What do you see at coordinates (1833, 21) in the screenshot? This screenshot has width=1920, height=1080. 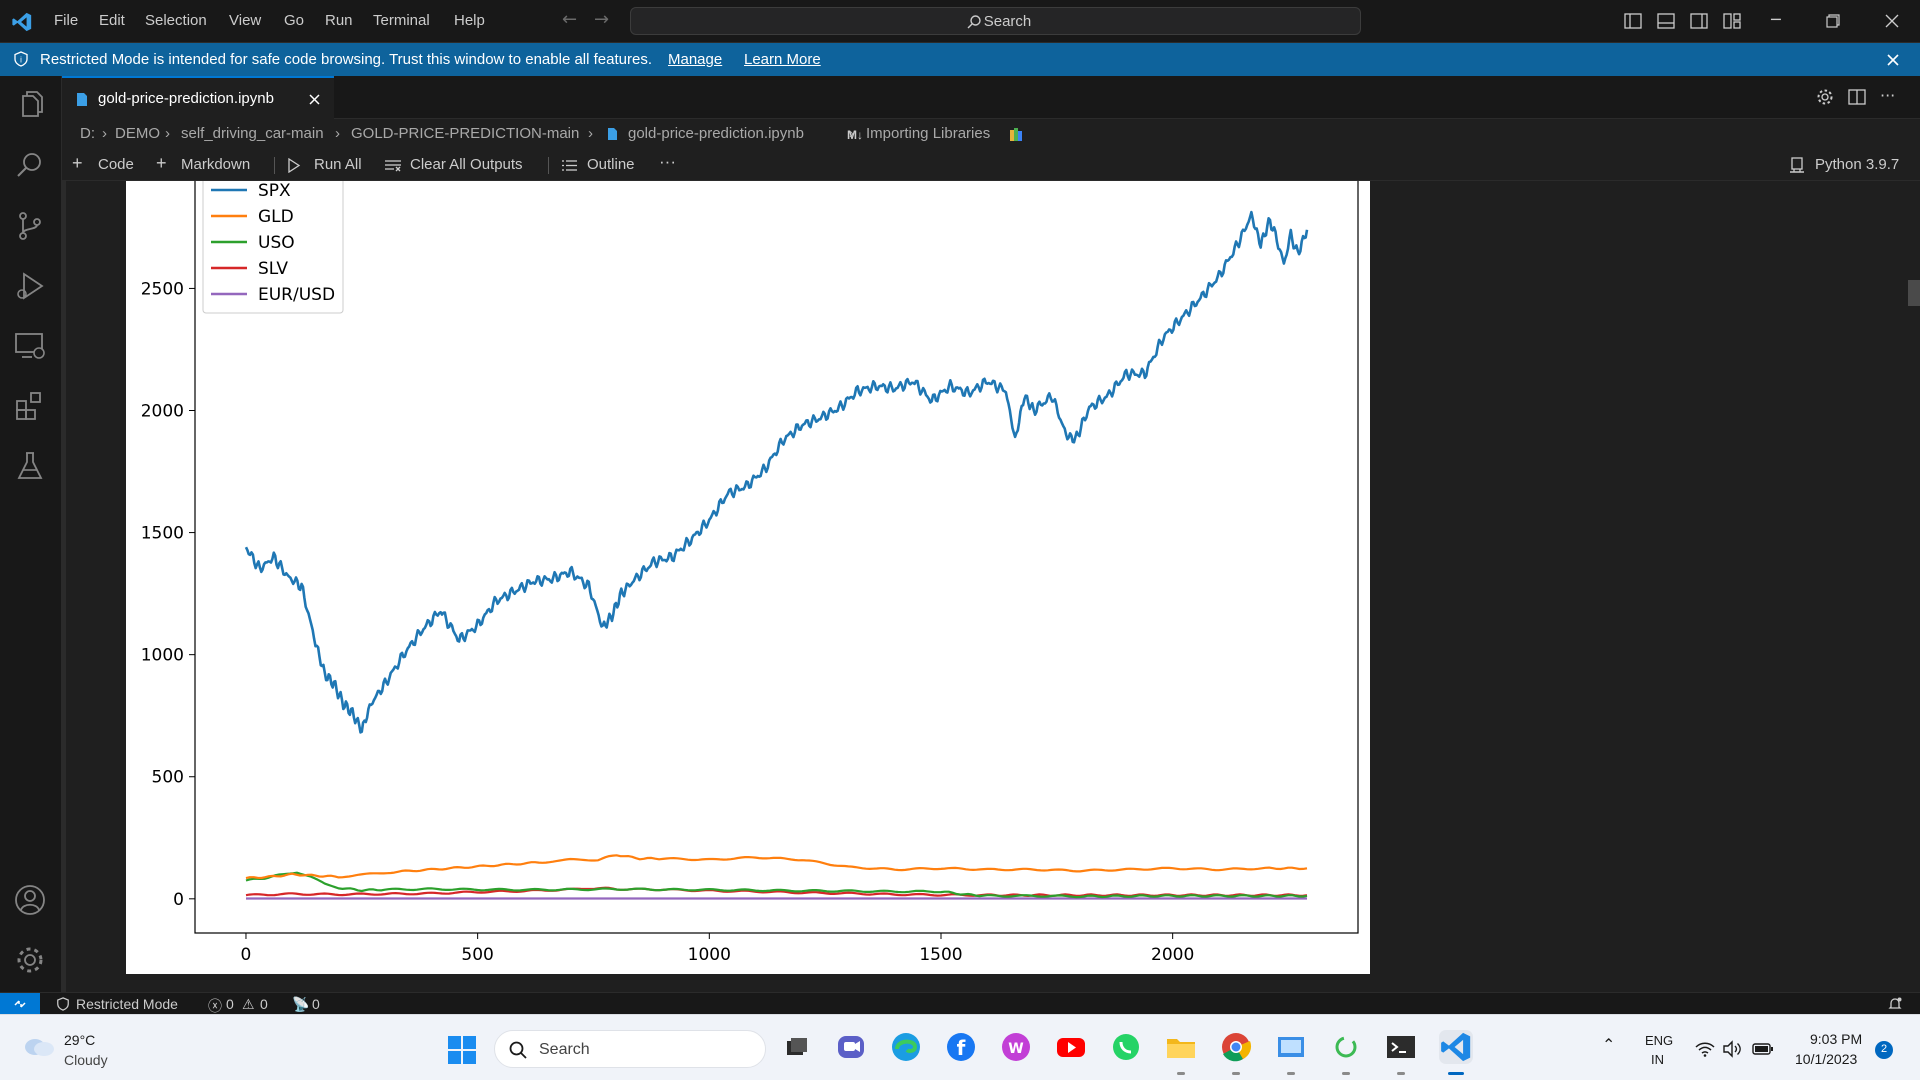 I see `restore-icon` at bounding box center [1833, 21].